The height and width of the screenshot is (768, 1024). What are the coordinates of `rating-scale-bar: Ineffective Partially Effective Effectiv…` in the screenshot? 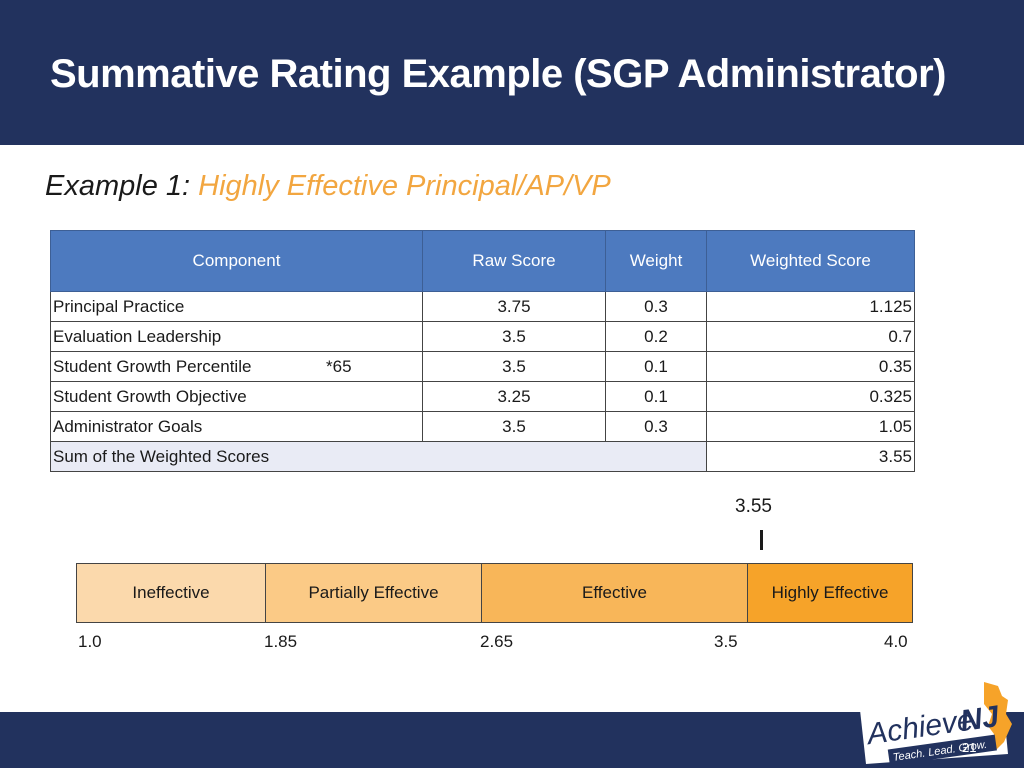 It's located at (494, 593).